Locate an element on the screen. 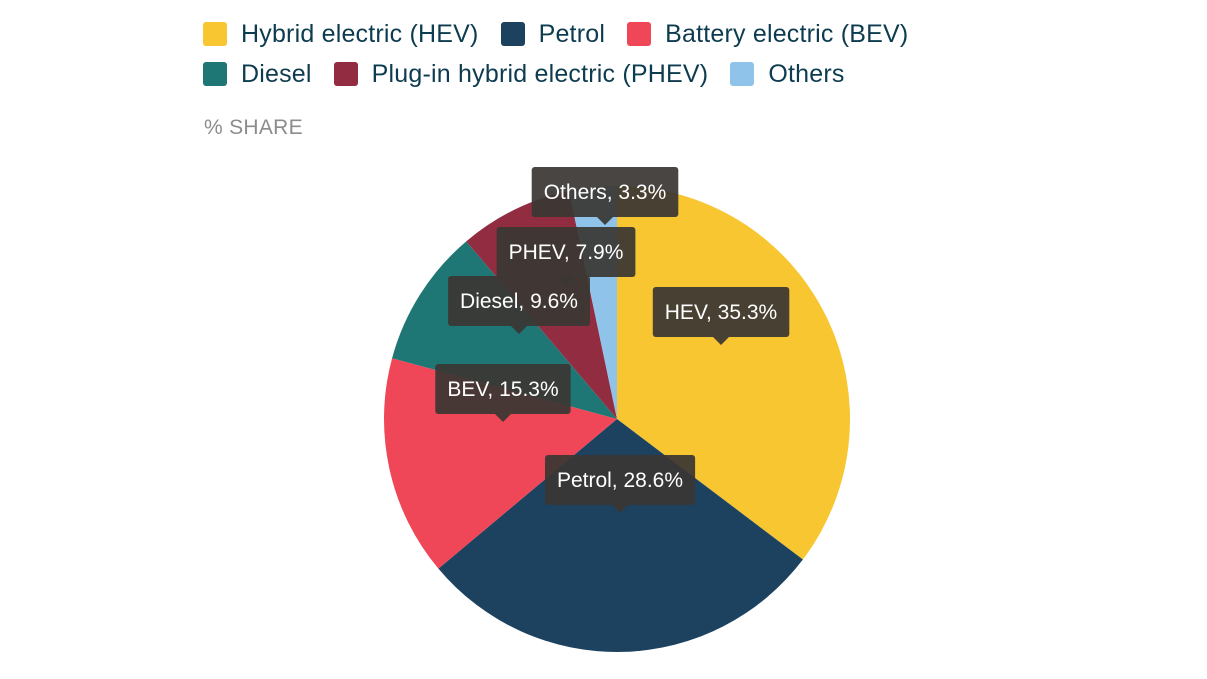 This screenshot has width=1207, height=679. data-label-pointer-petrol is located at coordinates (620, 509).